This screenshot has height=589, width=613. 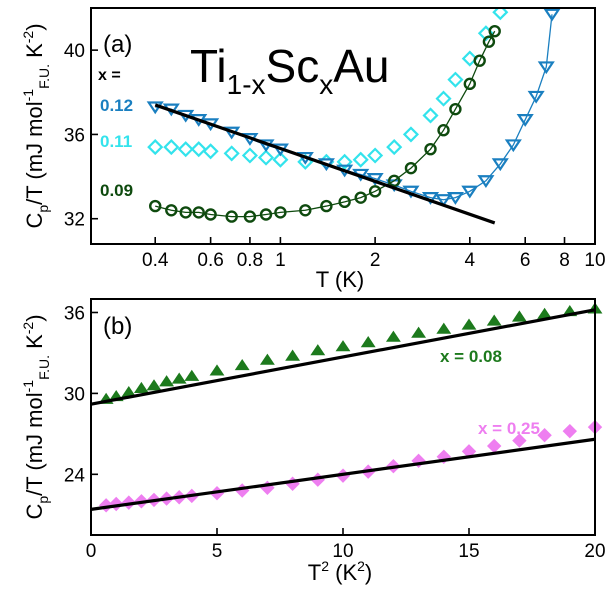 What do you see at coordinates (117, 326) in the screenshot?
I see `panel-b-label: (b)` at bounding box center [117, 326].